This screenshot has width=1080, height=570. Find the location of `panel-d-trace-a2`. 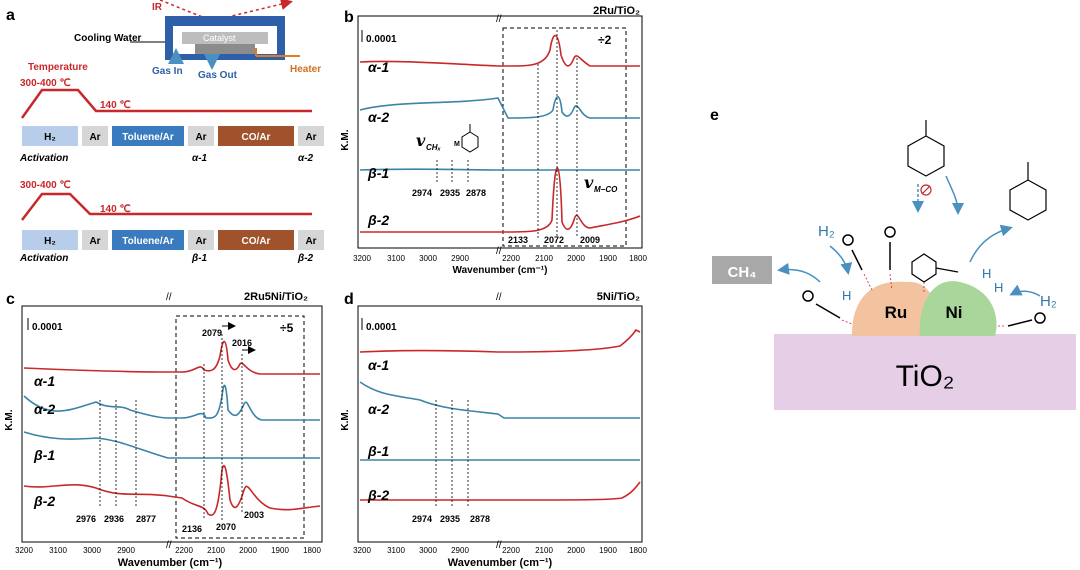

panel-d-trace-a2 is located at coordinates (499, 400).